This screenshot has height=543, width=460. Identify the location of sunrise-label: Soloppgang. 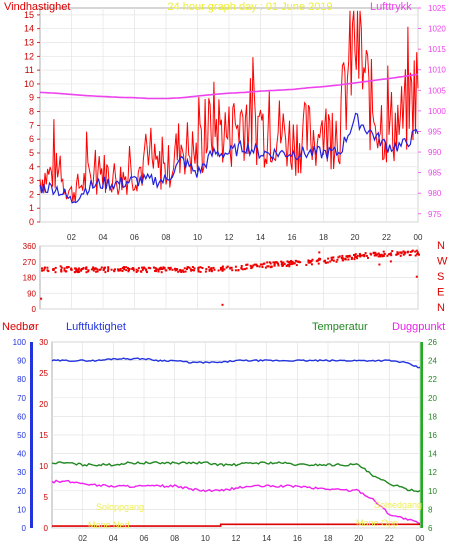
(120, 507).